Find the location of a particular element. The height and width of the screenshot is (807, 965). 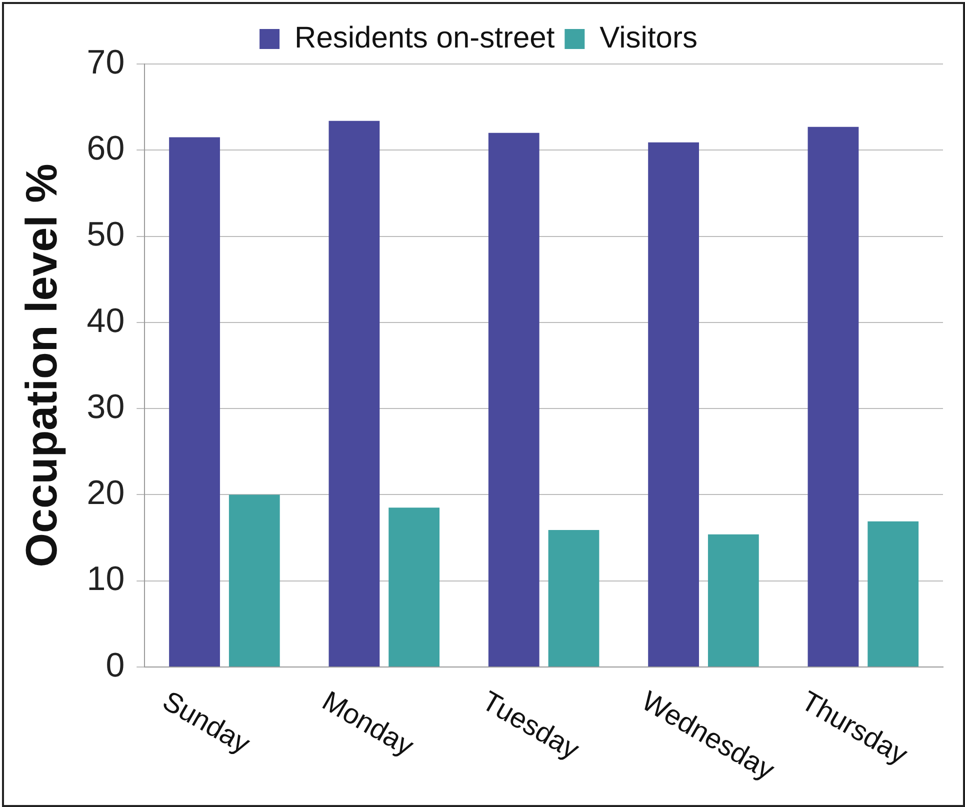

y-tick-label: 10 is located at coordinates (105, 579).